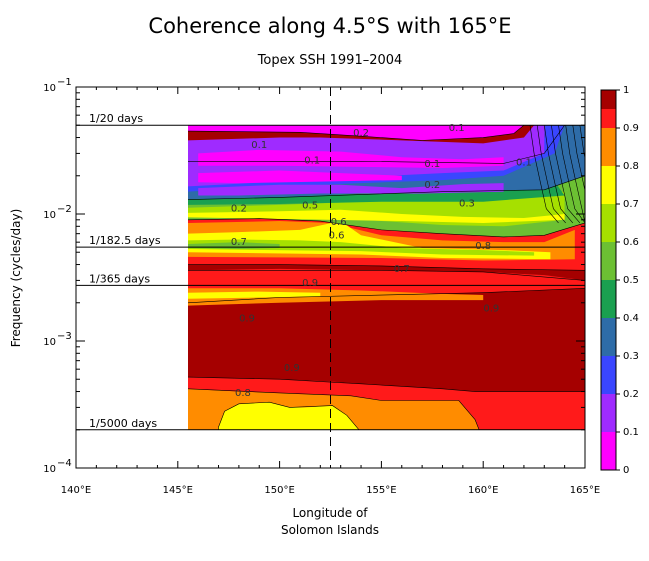  Describe the element at coordinates (239, 208) in the screenshot. I see `contour-label-7: 0.2` at that location.